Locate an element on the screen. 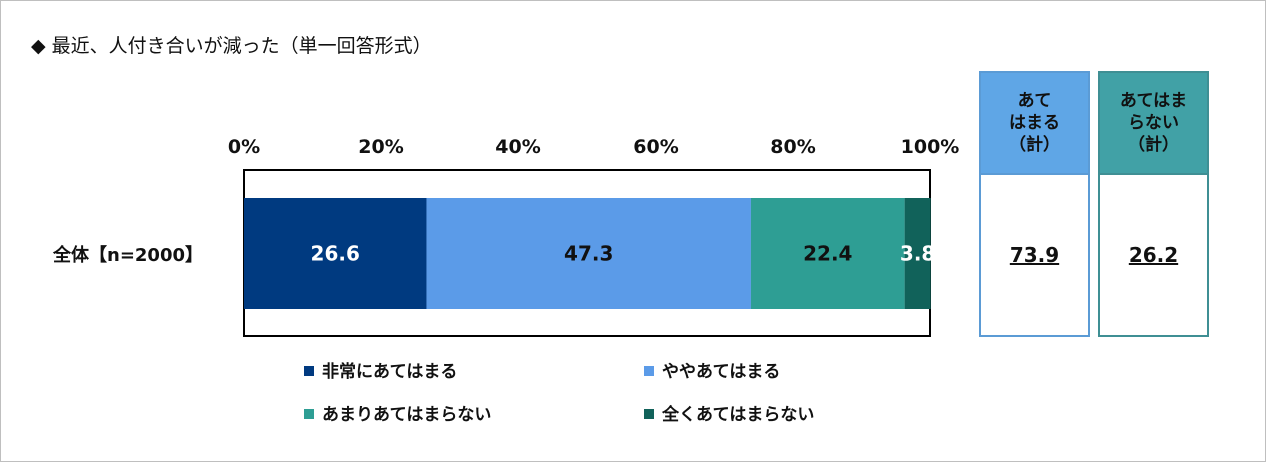 The height and width of the screenshot is (463, 1266). diamond-icon: ◆ is located at coordinates (38, 46).